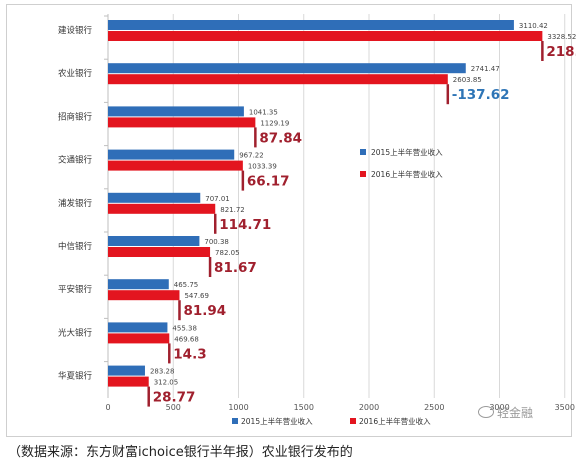 The image size is (576, 465). I want to click on difference-label: 81.67, so click(235, 268).